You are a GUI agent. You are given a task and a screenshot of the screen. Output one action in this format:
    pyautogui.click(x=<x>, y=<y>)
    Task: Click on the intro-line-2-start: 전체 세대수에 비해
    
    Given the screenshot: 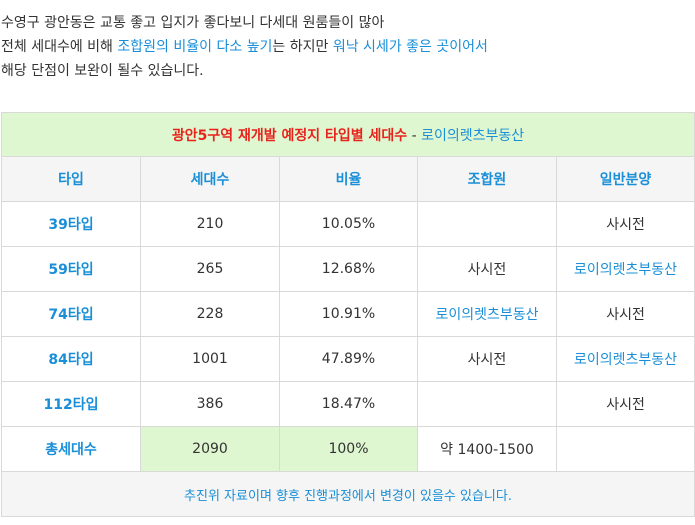 What is the action you would take?
    pyautogui.click(x=59, y=47)
    